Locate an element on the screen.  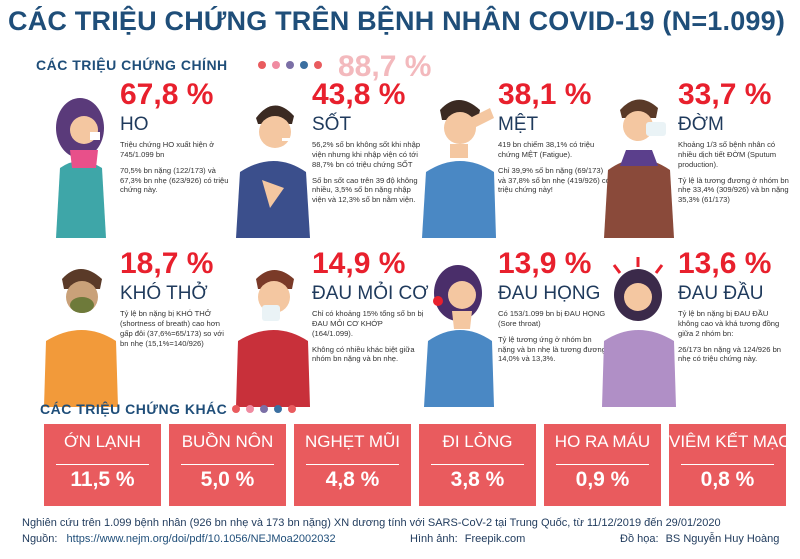
symptom-name: ĐỜM is located at coordinates (701, 124).